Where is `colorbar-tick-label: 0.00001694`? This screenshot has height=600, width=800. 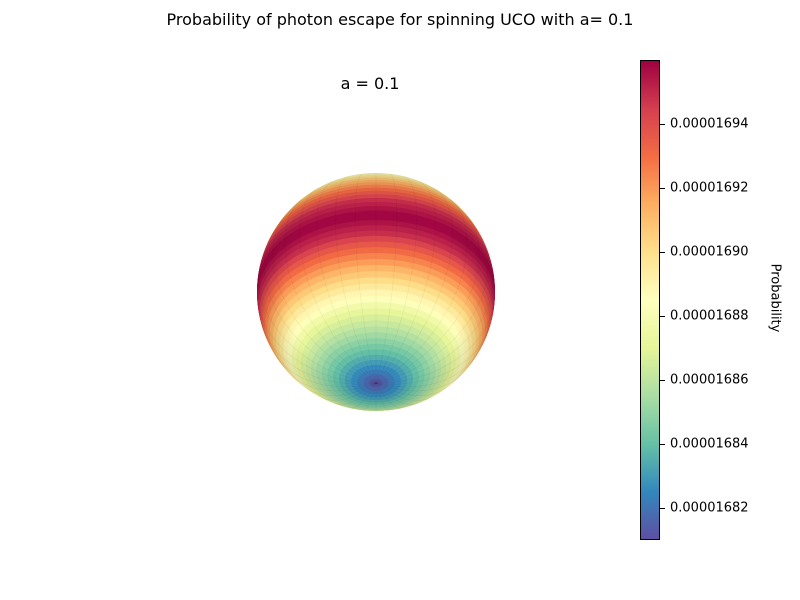 colorbar-tick-label: 0.00001694 is located at coordinates (709, 124).